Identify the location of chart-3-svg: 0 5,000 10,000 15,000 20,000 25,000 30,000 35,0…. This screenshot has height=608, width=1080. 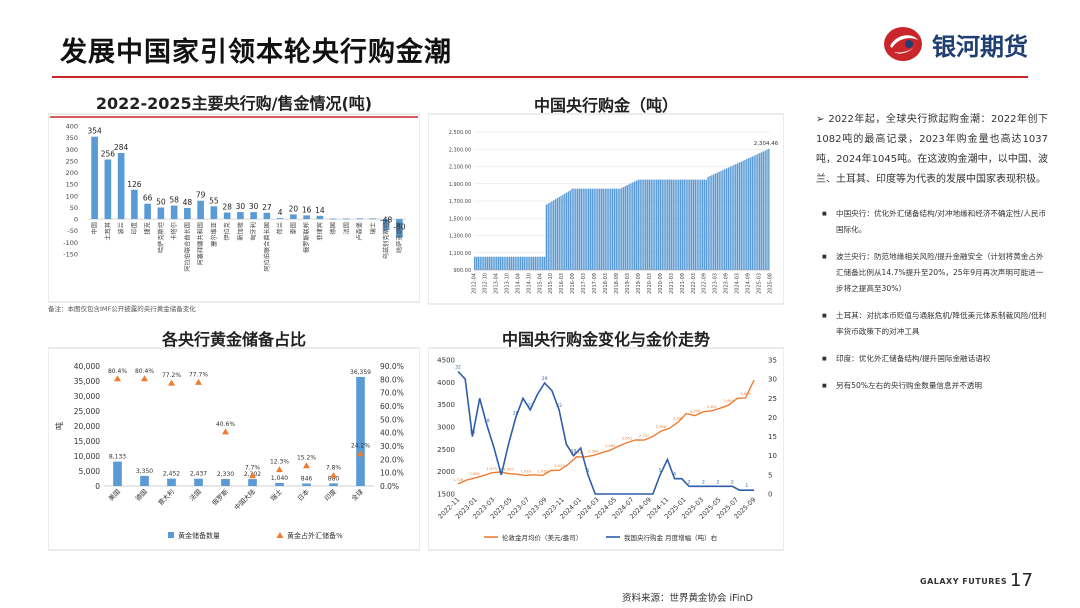
(234, 449).